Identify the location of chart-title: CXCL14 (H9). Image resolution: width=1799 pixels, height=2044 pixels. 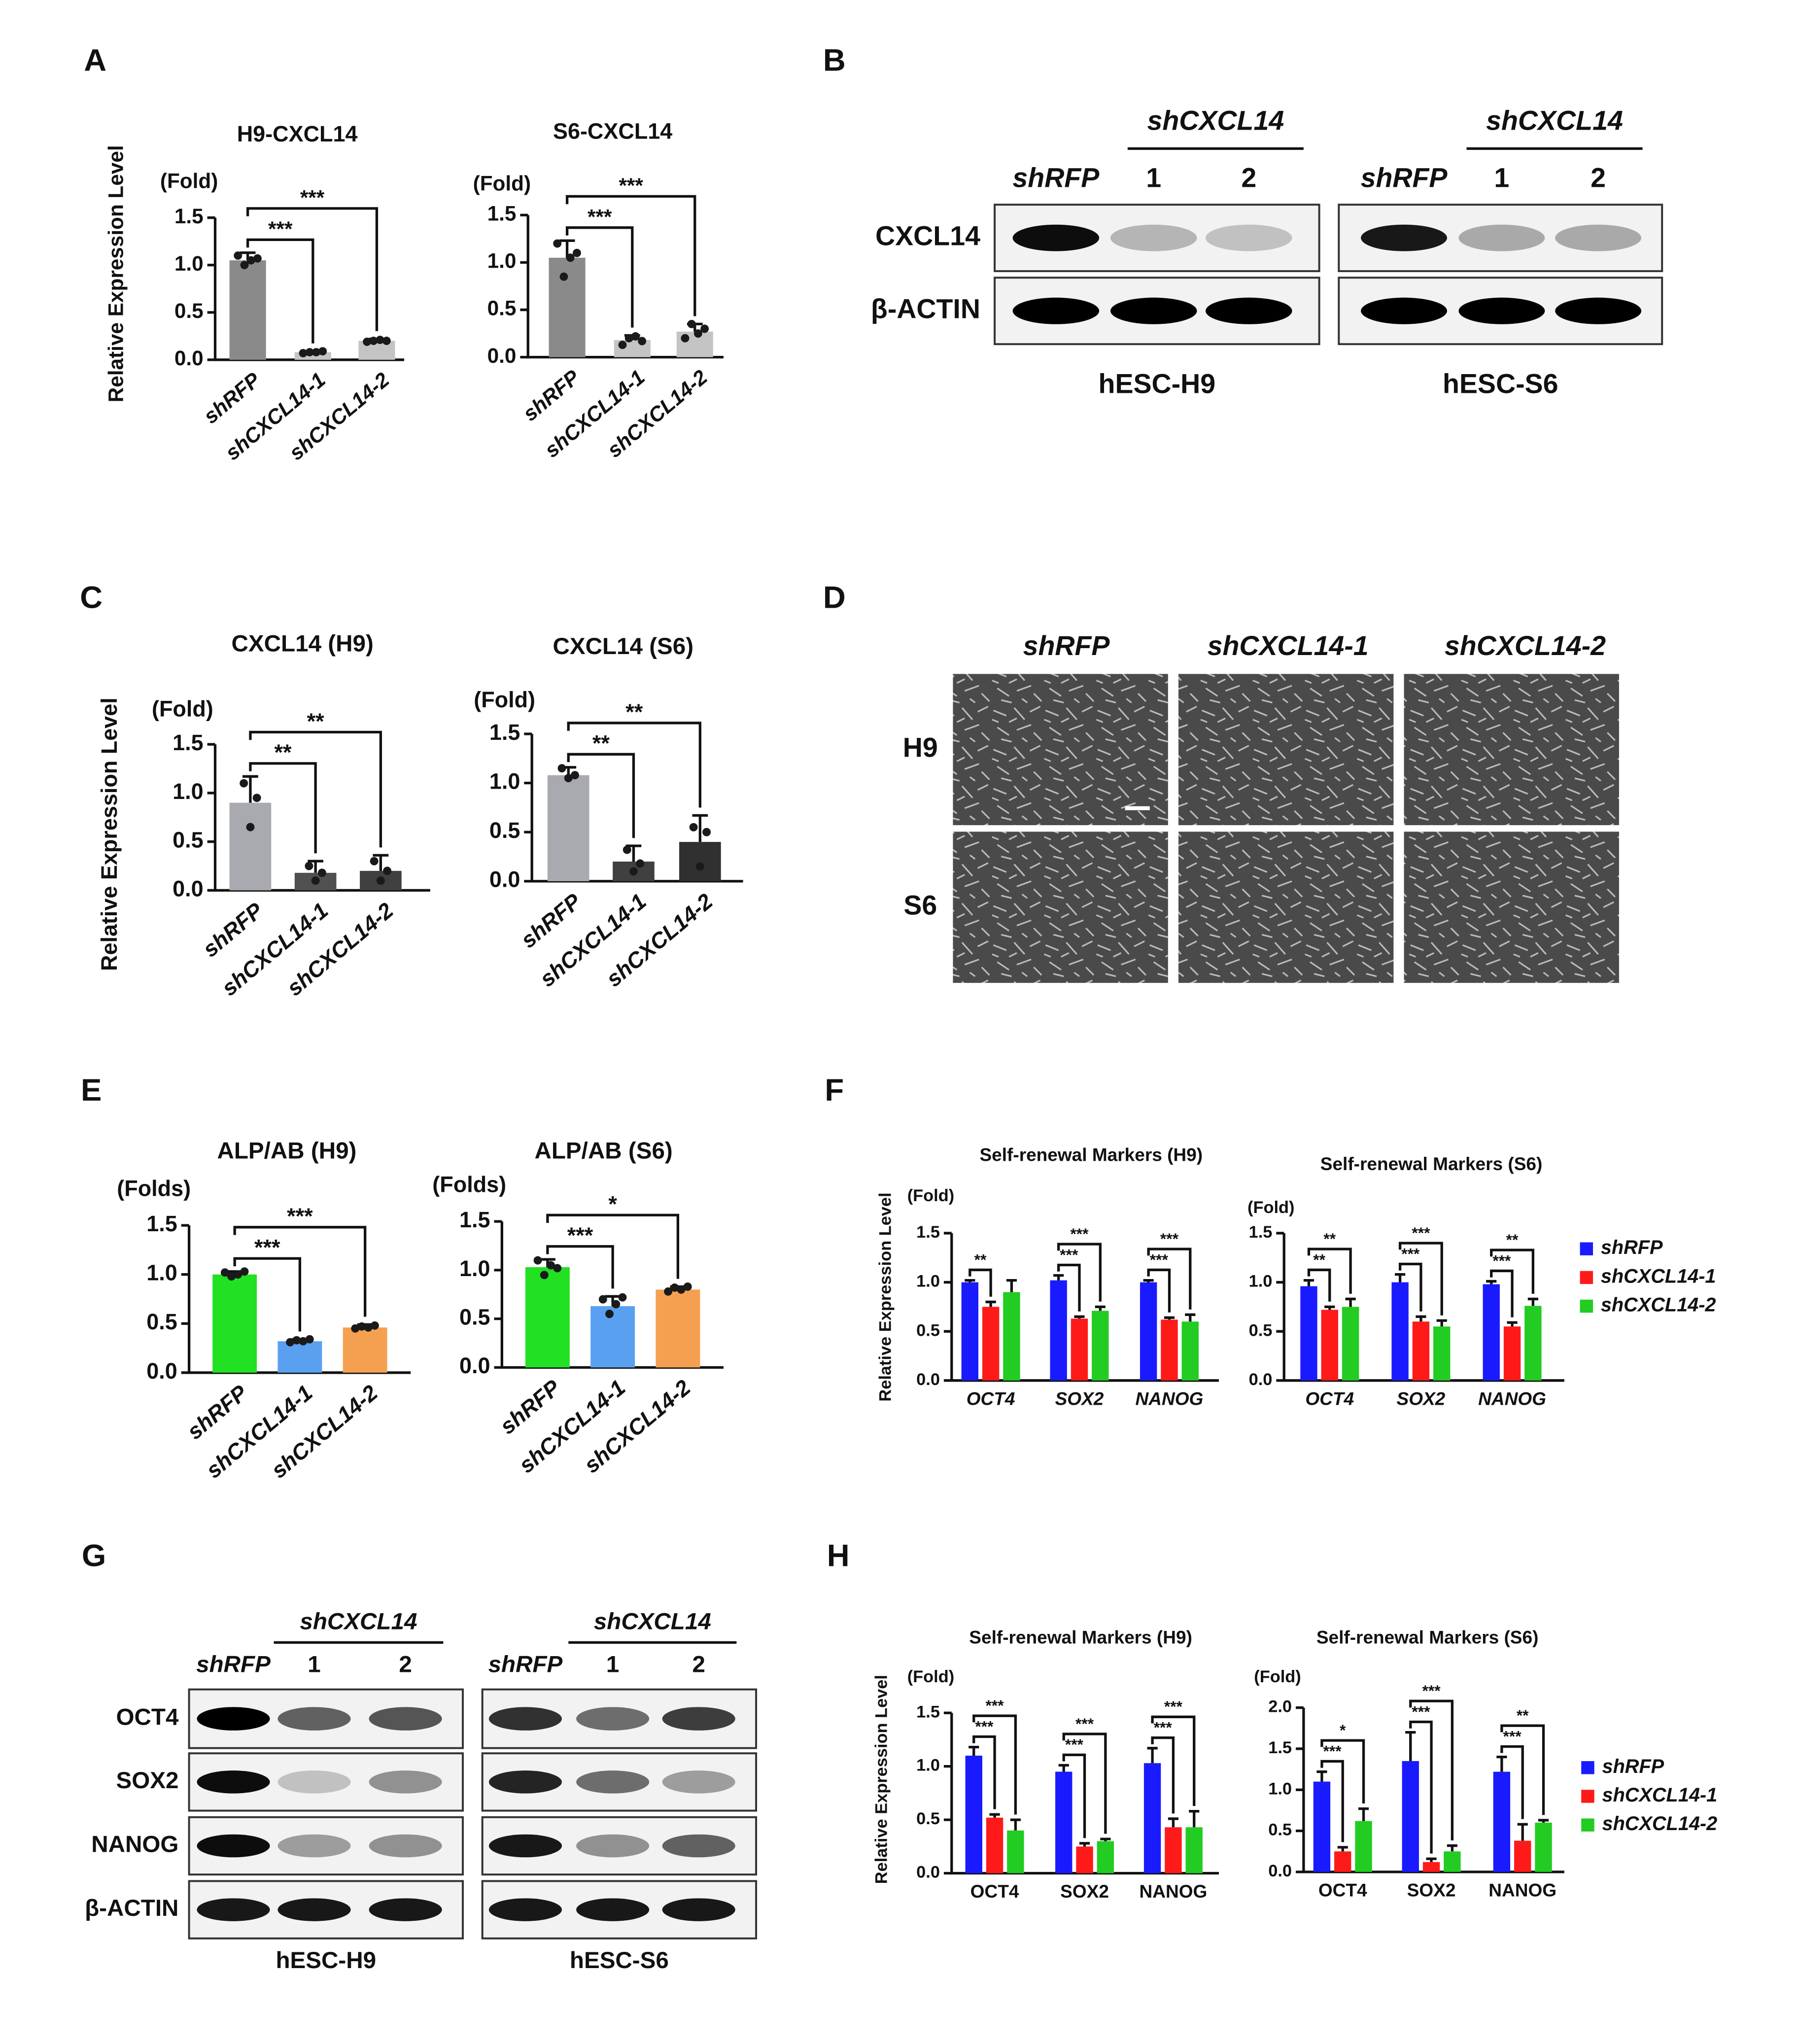
(303, 644).